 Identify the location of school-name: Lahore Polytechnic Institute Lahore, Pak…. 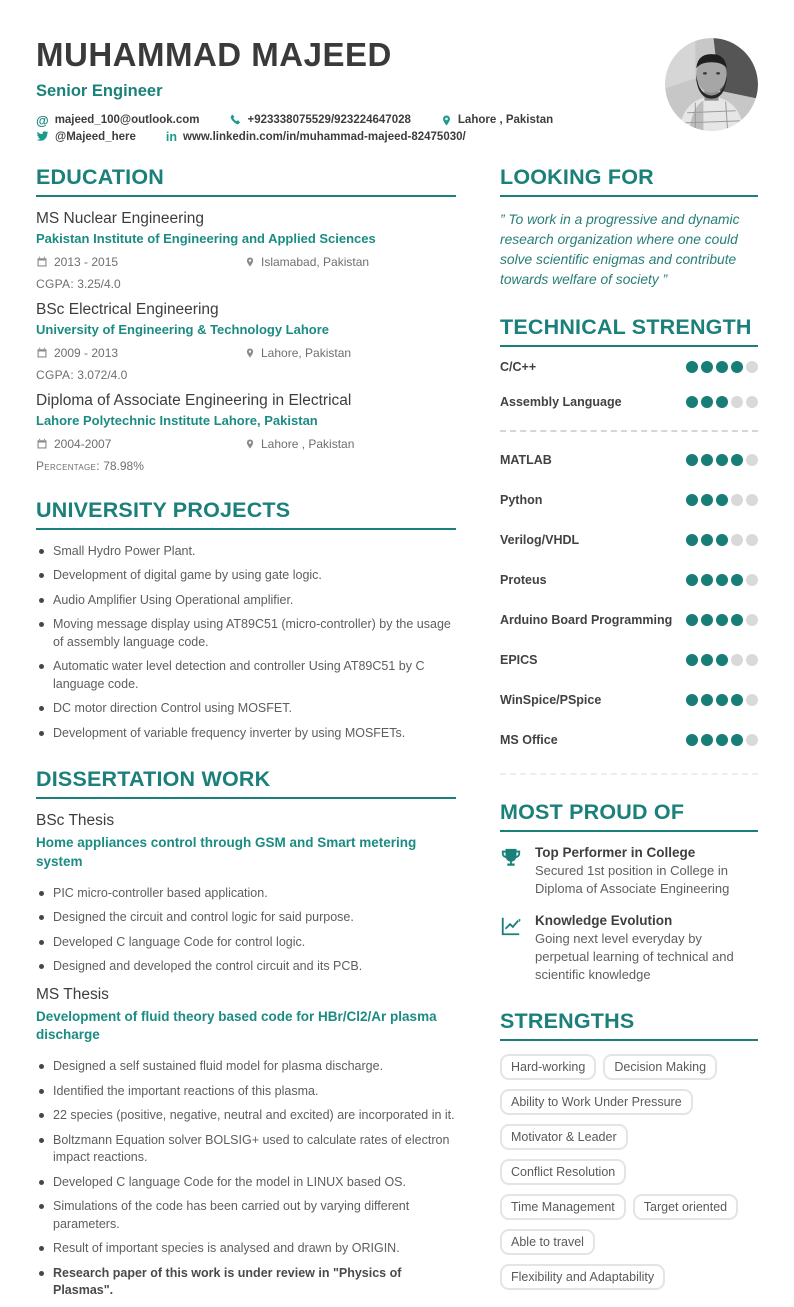
(177, 420).